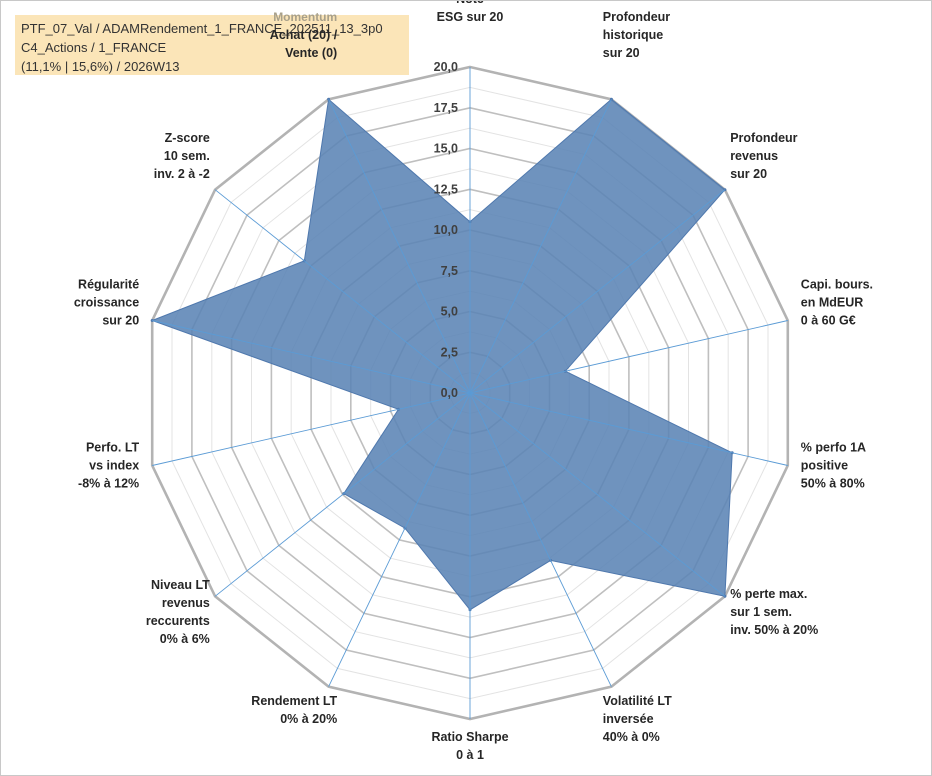 This screenshot has height=776, width=932. What do you see at coordinates (837, 285) in the screenshot?
I see `category-label-line: Capi. bours.` at bounding box center [837, 285].